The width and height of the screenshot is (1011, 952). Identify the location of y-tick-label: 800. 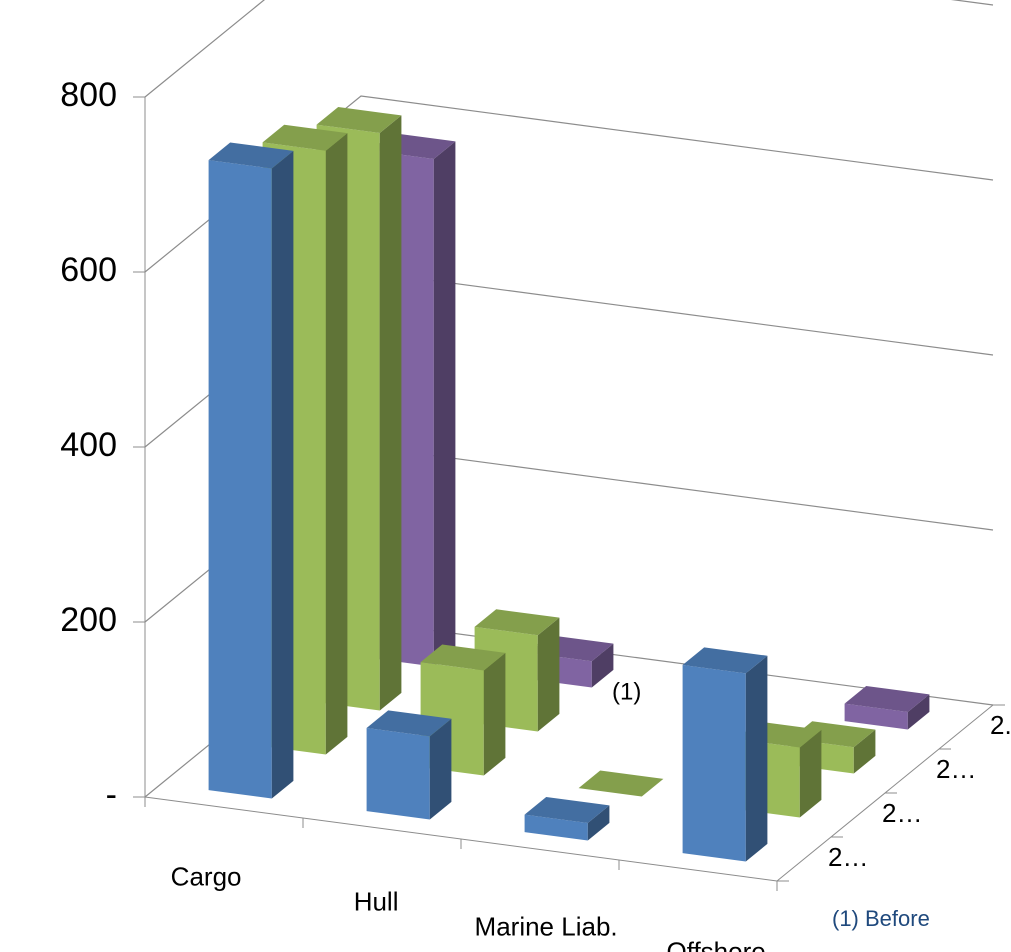
(88, 95).